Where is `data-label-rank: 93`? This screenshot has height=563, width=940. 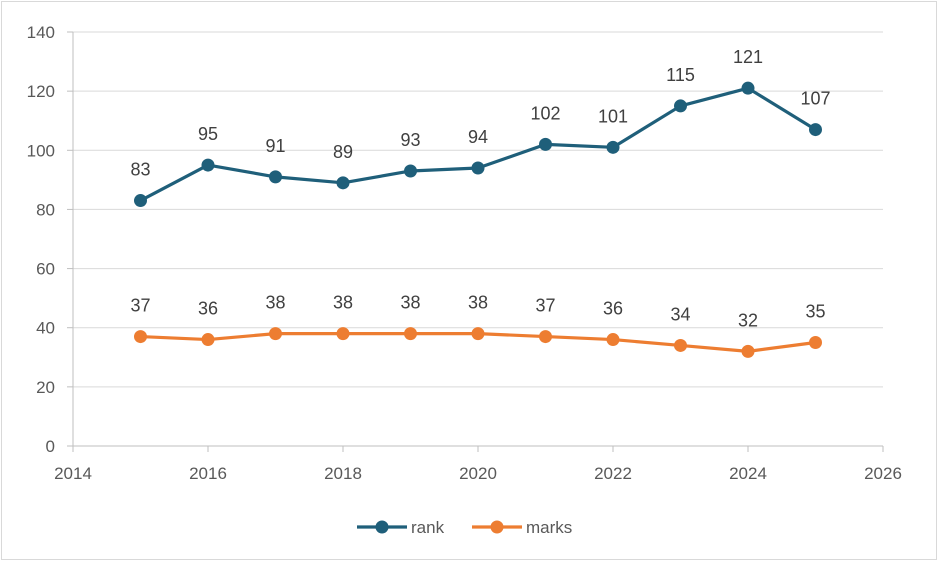
data-label-rank: 93 is located at coordinates (410, 140).